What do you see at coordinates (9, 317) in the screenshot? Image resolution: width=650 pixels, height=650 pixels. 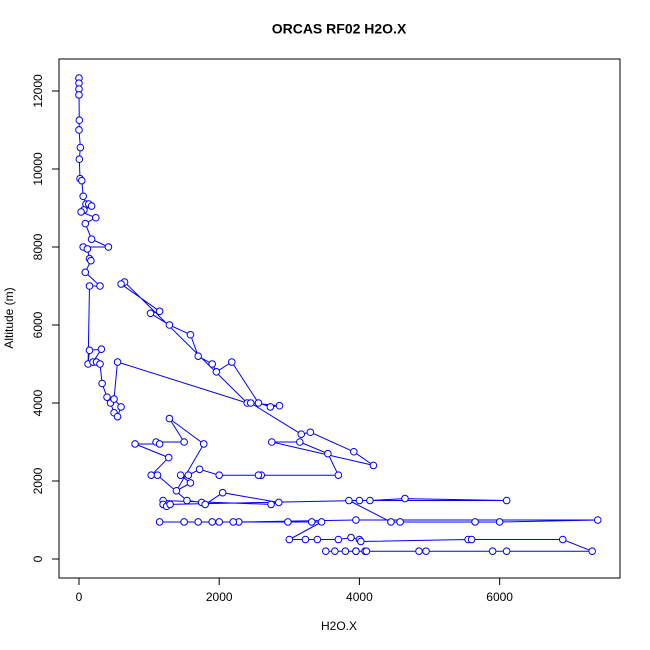 I see `y-axis-label: Altitude (m)` at bounding box center [9, 317].